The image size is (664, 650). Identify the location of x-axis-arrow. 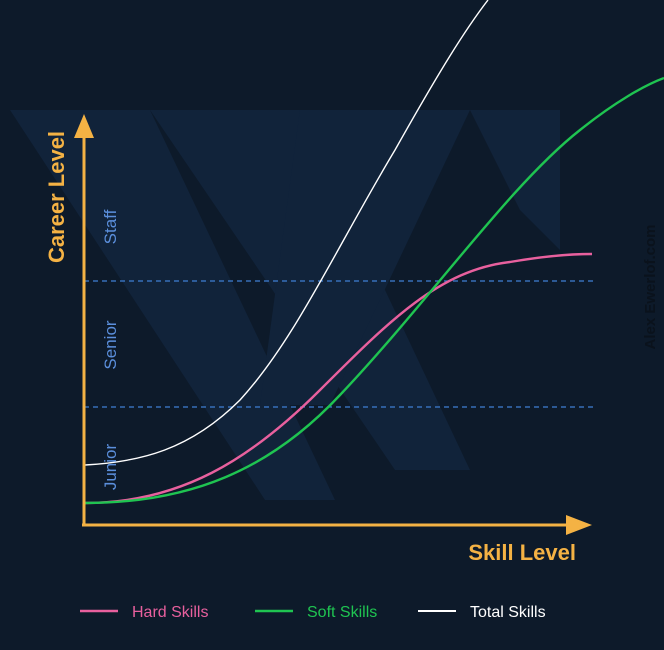
(579, 525).